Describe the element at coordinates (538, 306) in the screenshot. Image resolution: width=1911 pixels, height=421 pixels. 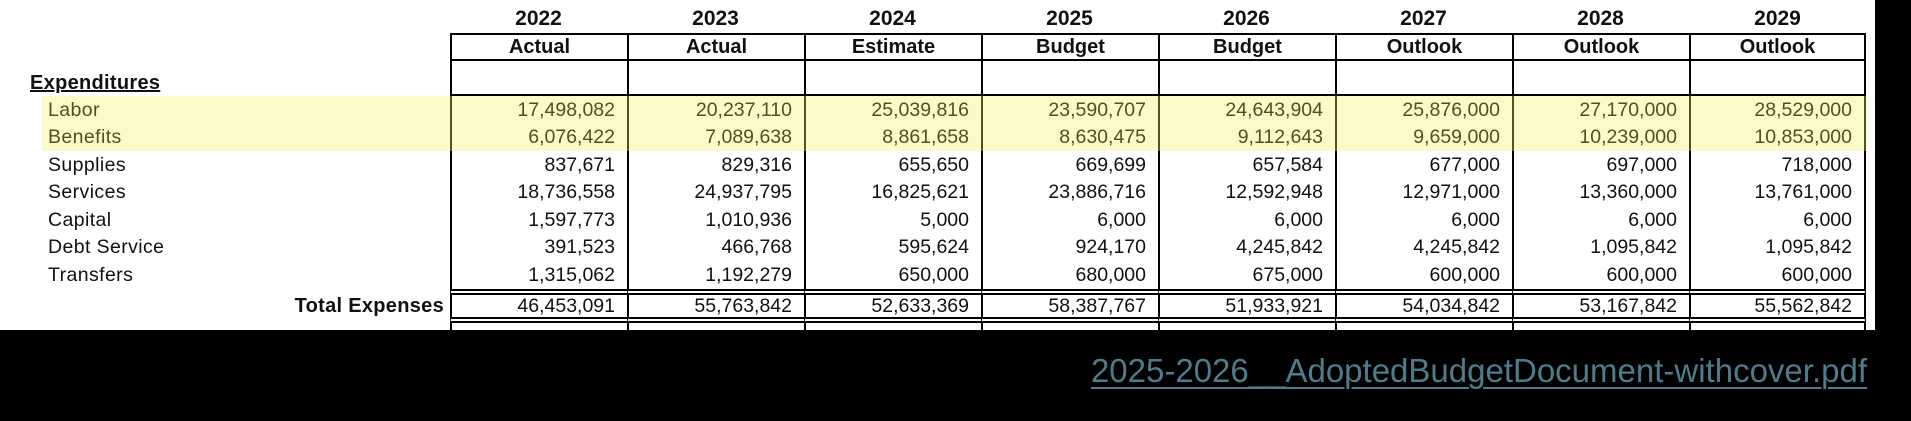
I see `cell-total-expenses-2022: 46,453,091` at that location.